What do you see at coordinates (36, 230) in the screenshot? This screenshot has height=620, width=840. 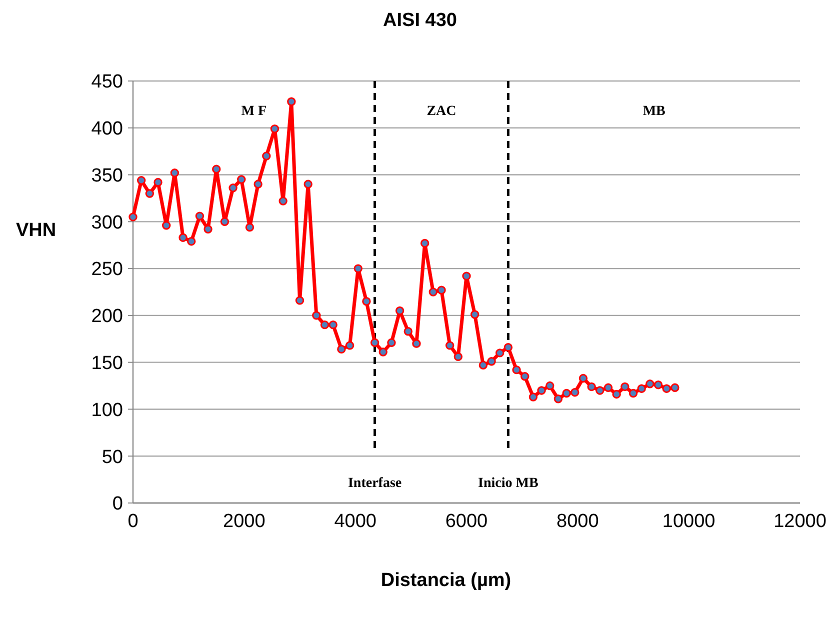 I see `y-axis-title: VHN` at bounding box center [36, 230].